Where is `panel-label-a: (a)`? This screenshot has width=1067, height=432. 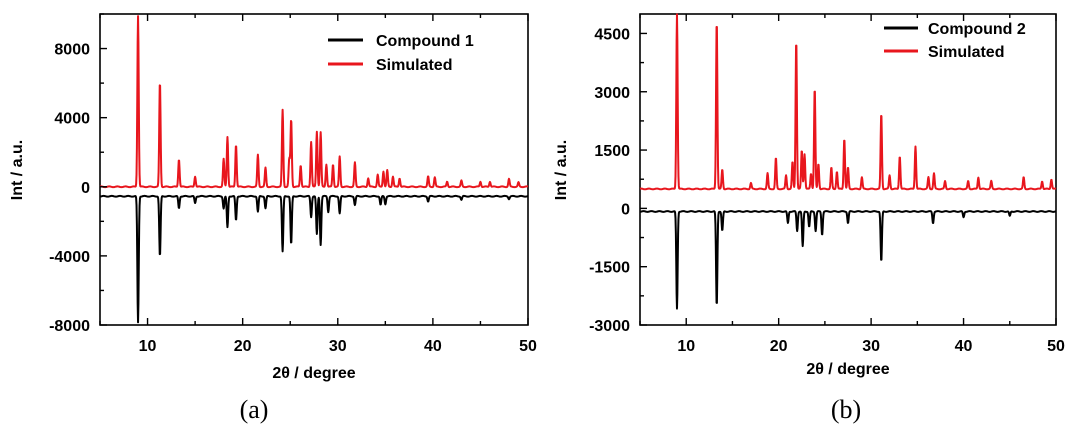
panel-label-a: (a) is located at coordinates (254, 409).